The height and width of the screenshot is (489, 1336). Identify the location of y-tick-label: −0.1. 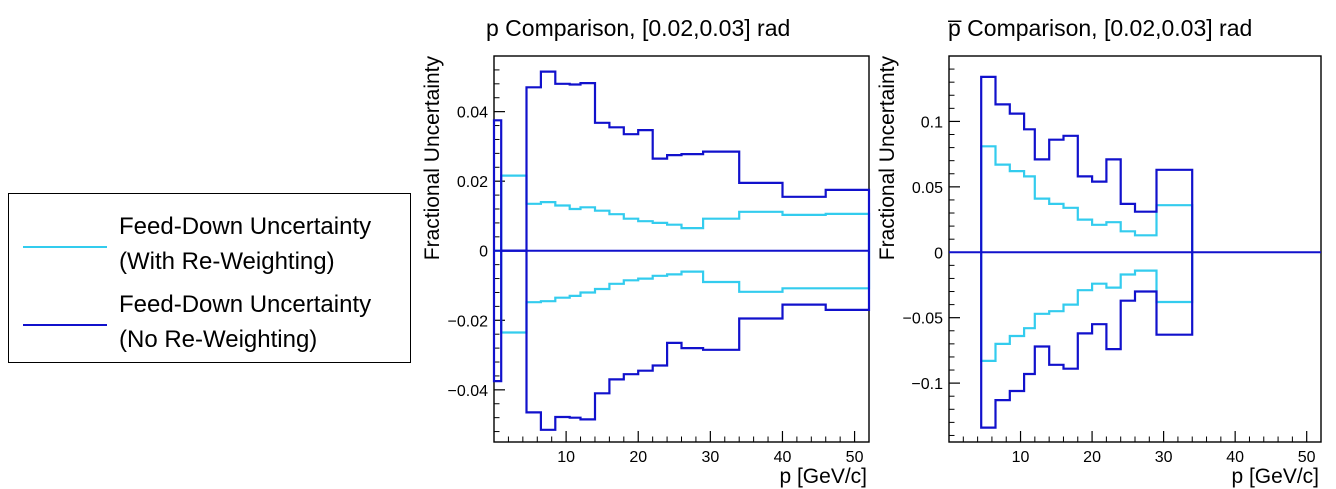
(927, 384).